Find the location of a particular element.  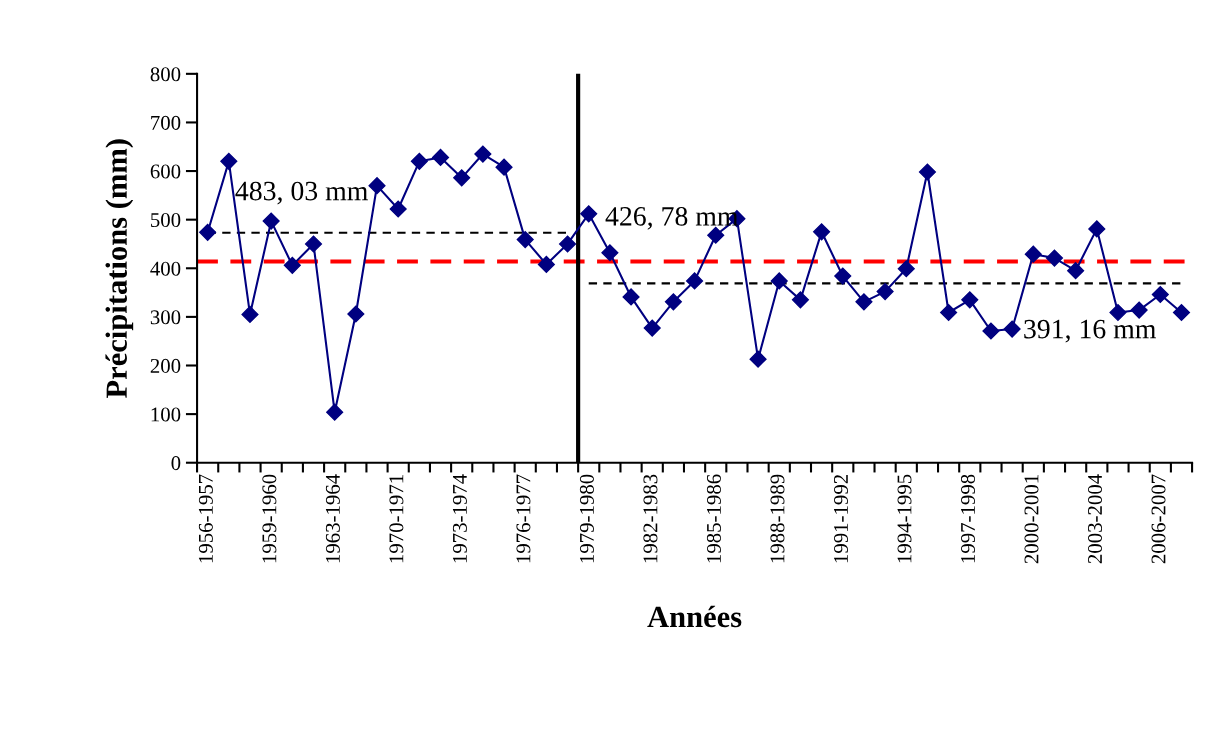

x-tick-label: 2003-2004 is located at coordinates (1095, 519).